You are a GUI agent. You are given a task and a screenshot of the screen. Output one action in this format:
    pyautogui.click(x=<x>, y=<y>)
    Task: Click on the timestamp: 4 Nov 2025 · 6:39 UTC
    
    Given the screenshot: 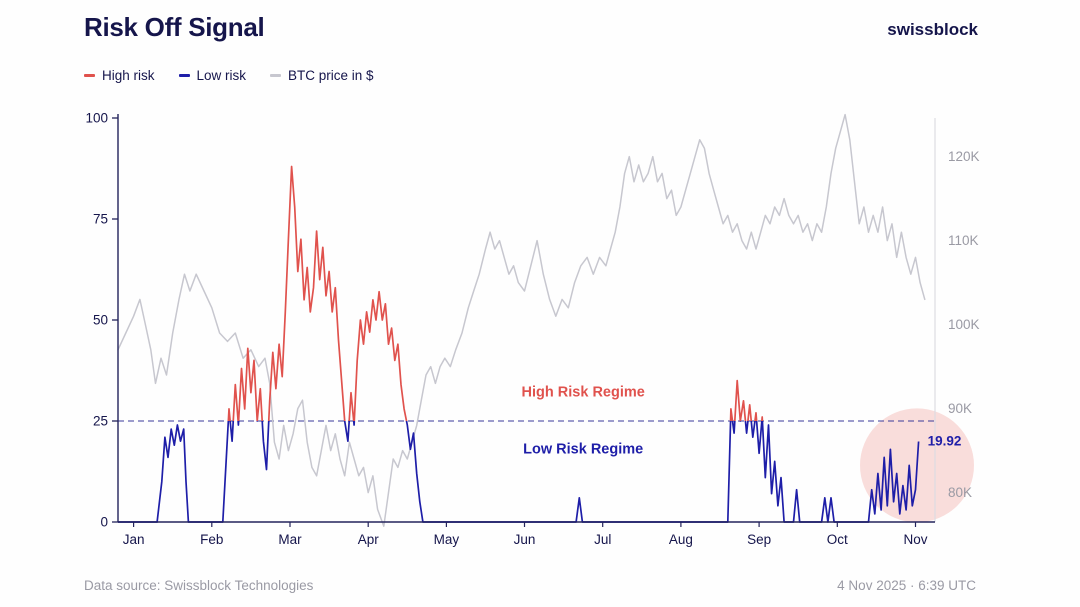 What is the action you would take?
    pyautogui.click(x=906, y=585)
    